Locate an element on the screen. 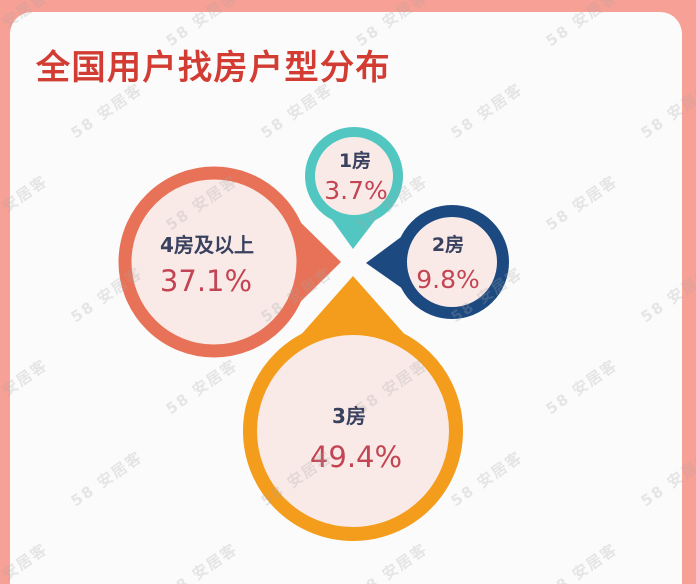 The image size is (696, 584). pie-segment-3rooms: 3房 49.4% is located at coordinates (353, 408).